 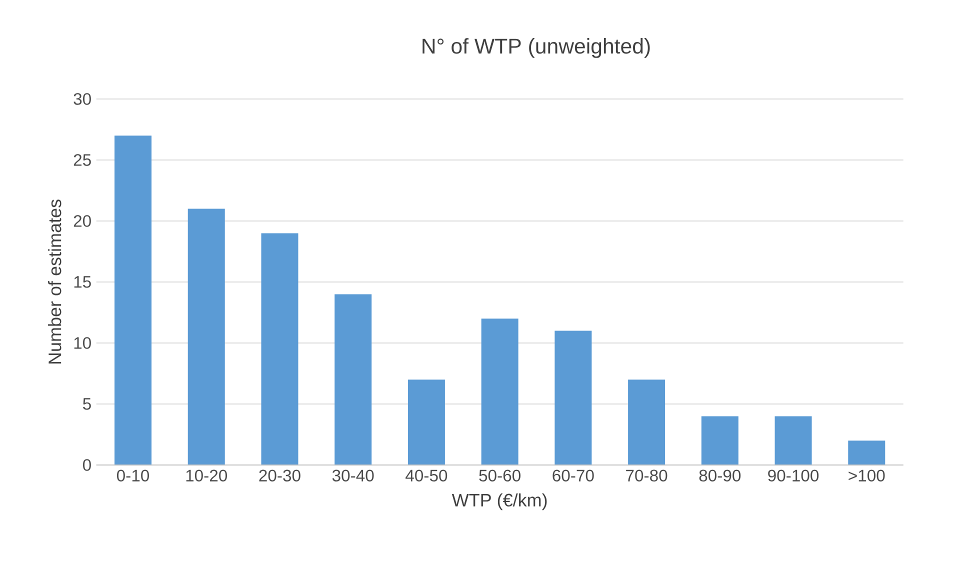 I want to click on y-tick-label: 30, so click(x=82, y=99).